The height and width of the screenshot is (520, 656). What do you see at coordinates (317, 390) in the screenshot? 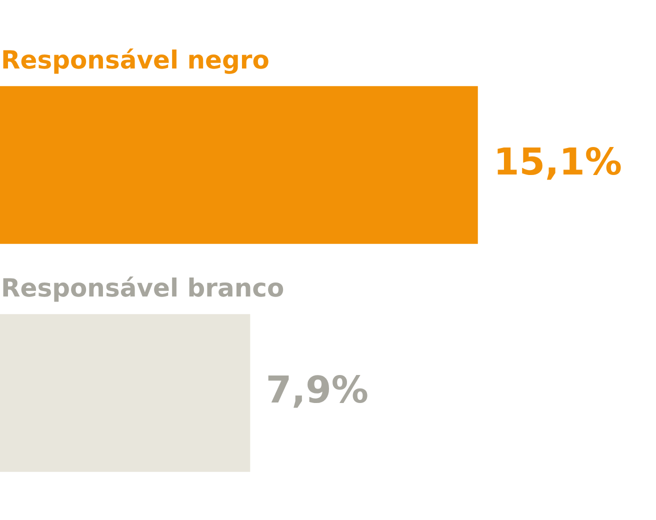
I see `data-label: 7,9%` at bounding box center [317, 390].